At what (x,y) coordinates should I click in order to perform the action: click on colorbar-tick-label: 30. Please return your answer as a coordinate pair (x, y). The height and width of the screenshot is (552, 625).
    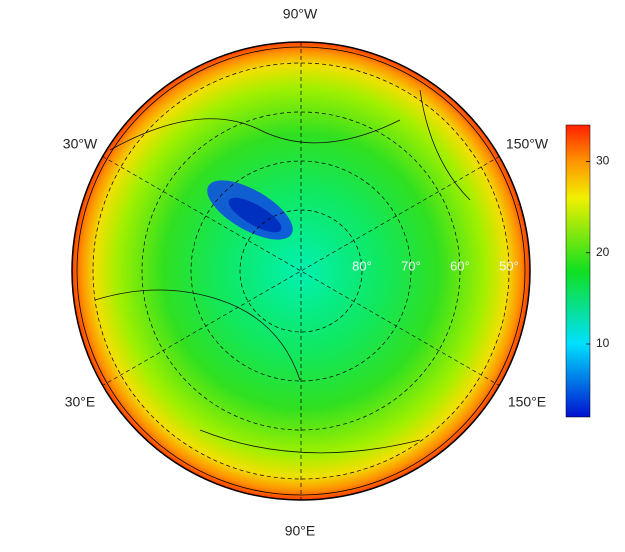
    Looking at the image, I should click on (603, 161).